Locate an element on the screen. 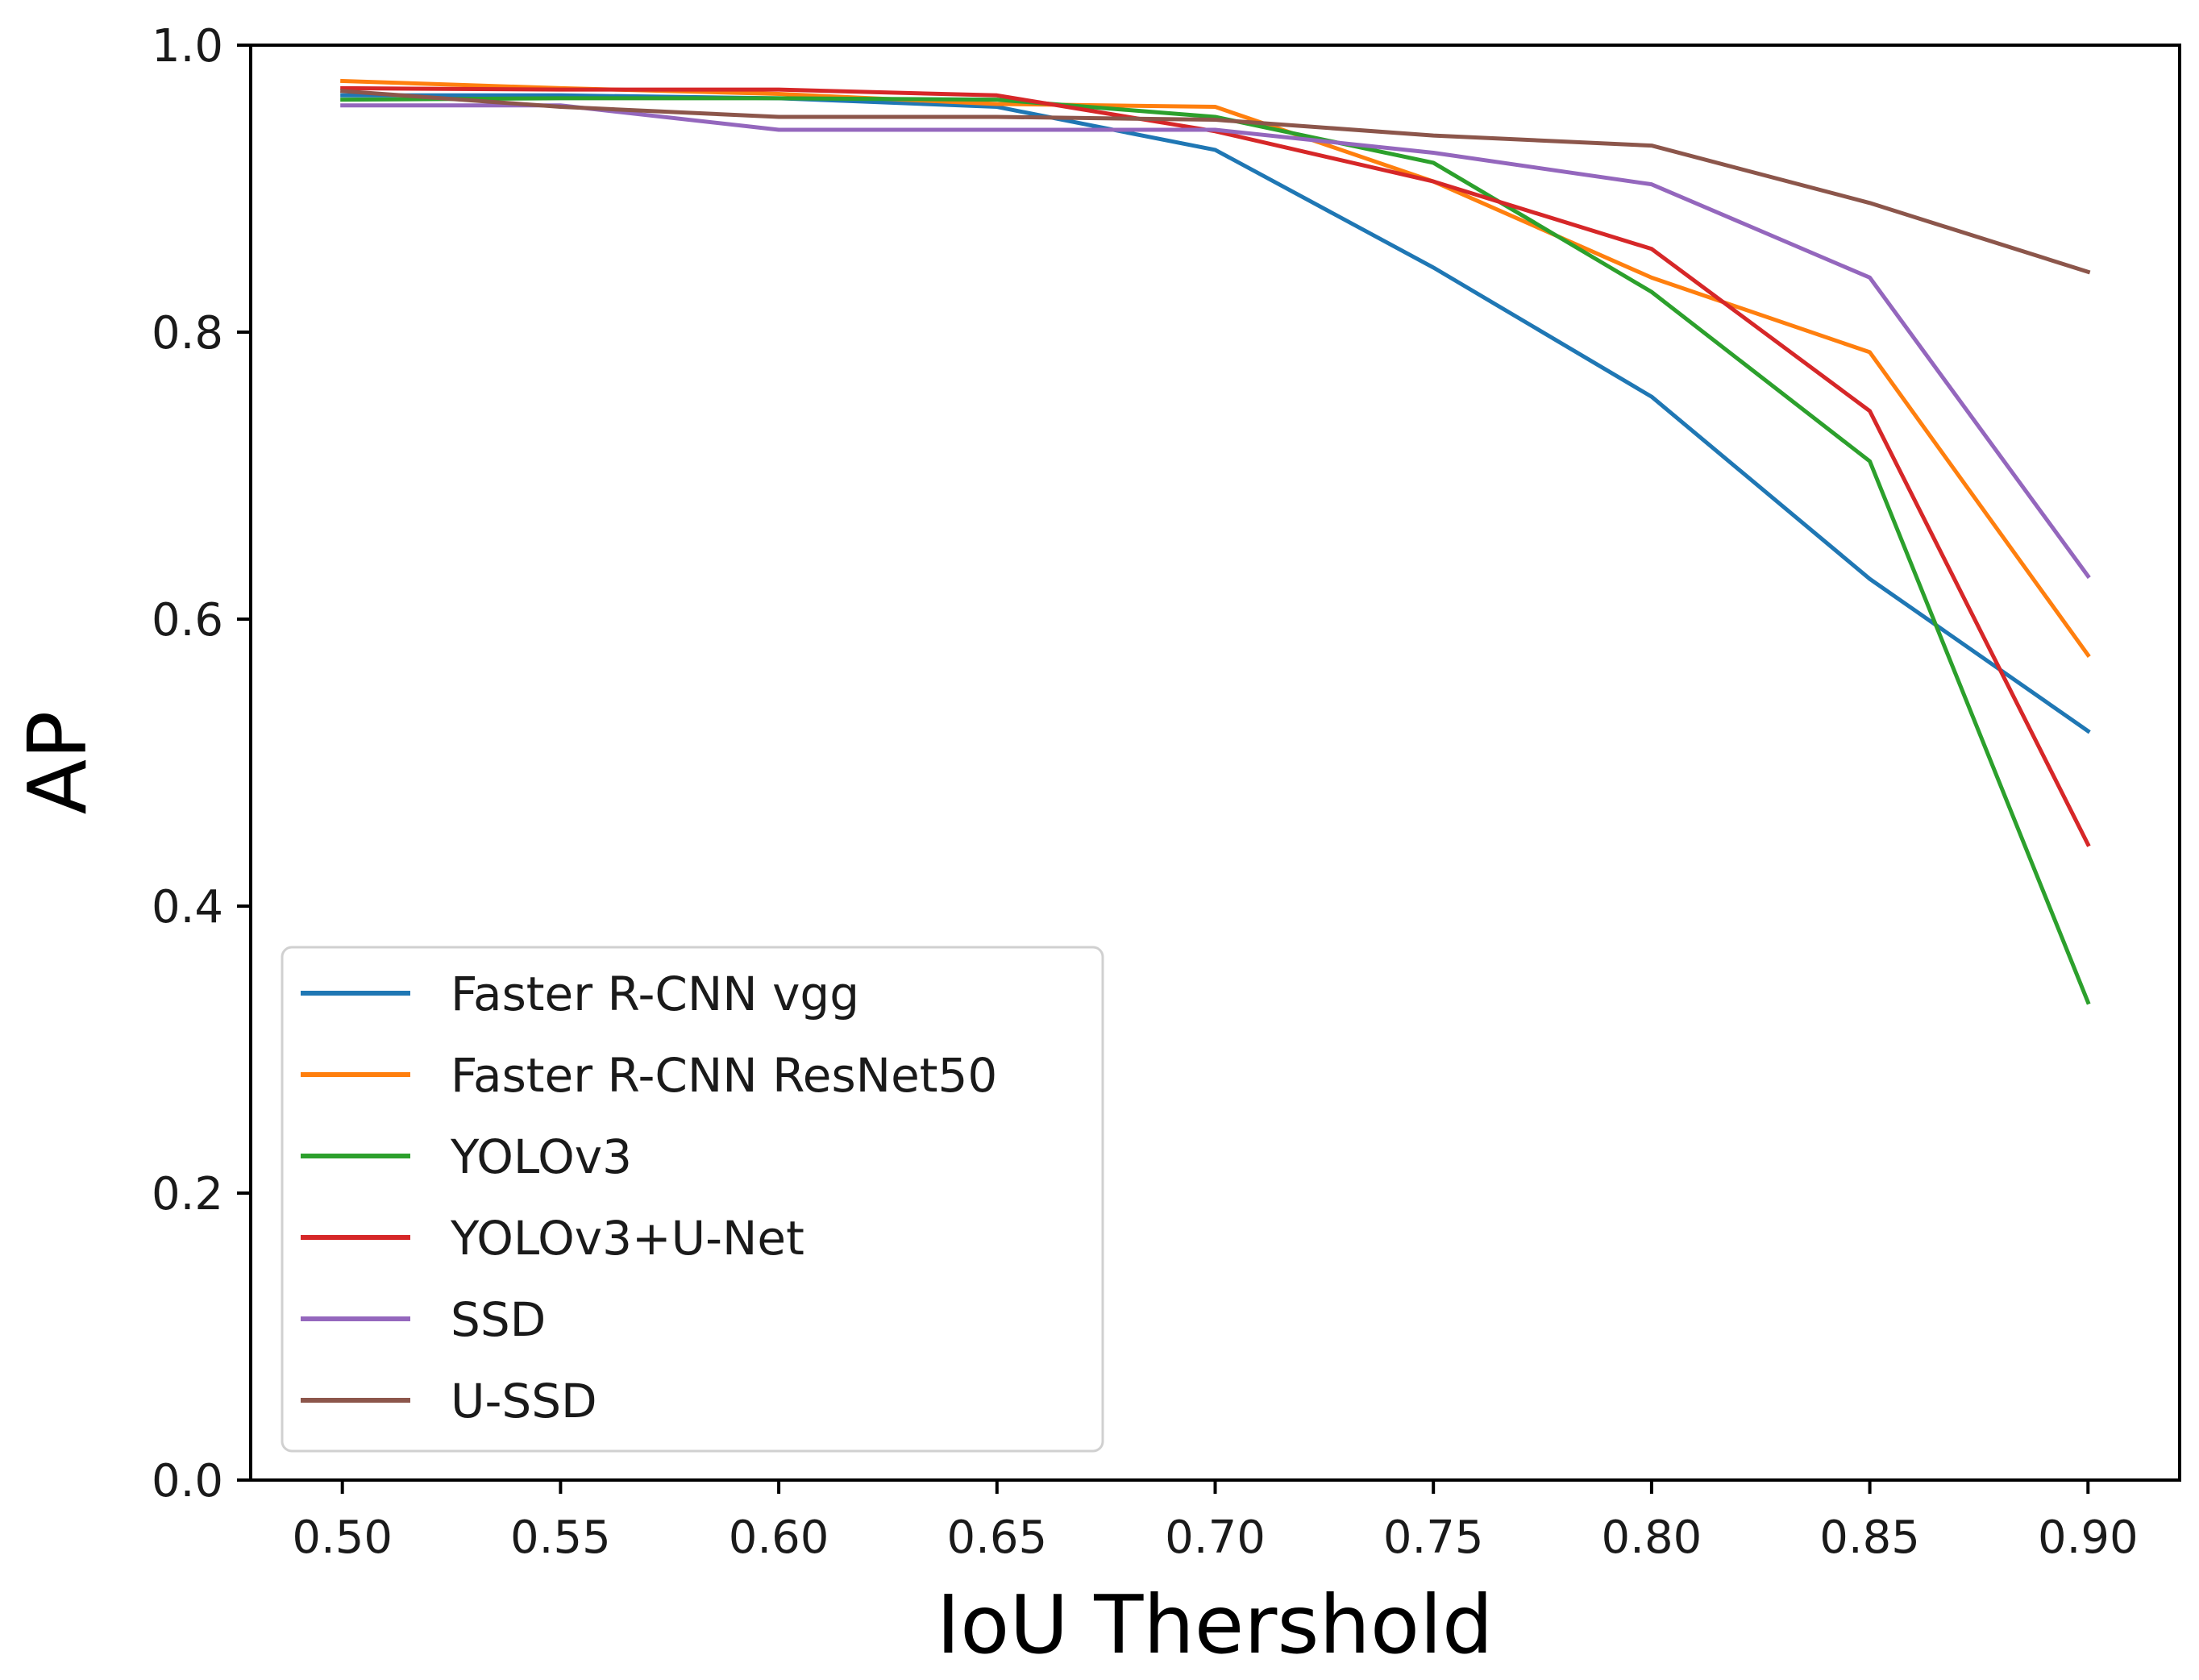  x-tick-label: 0.90 is located at coordinates (2088, 1538).